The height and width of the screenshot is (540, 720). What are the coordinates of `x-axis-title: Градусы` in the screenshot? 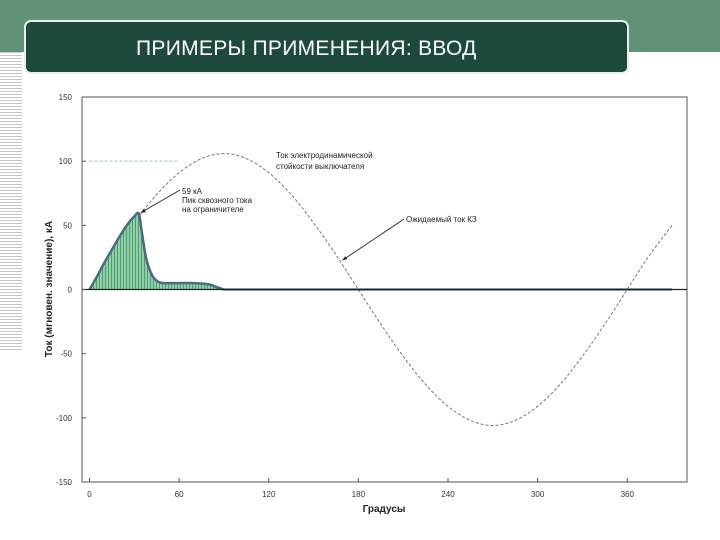 It's located at (384, 509).